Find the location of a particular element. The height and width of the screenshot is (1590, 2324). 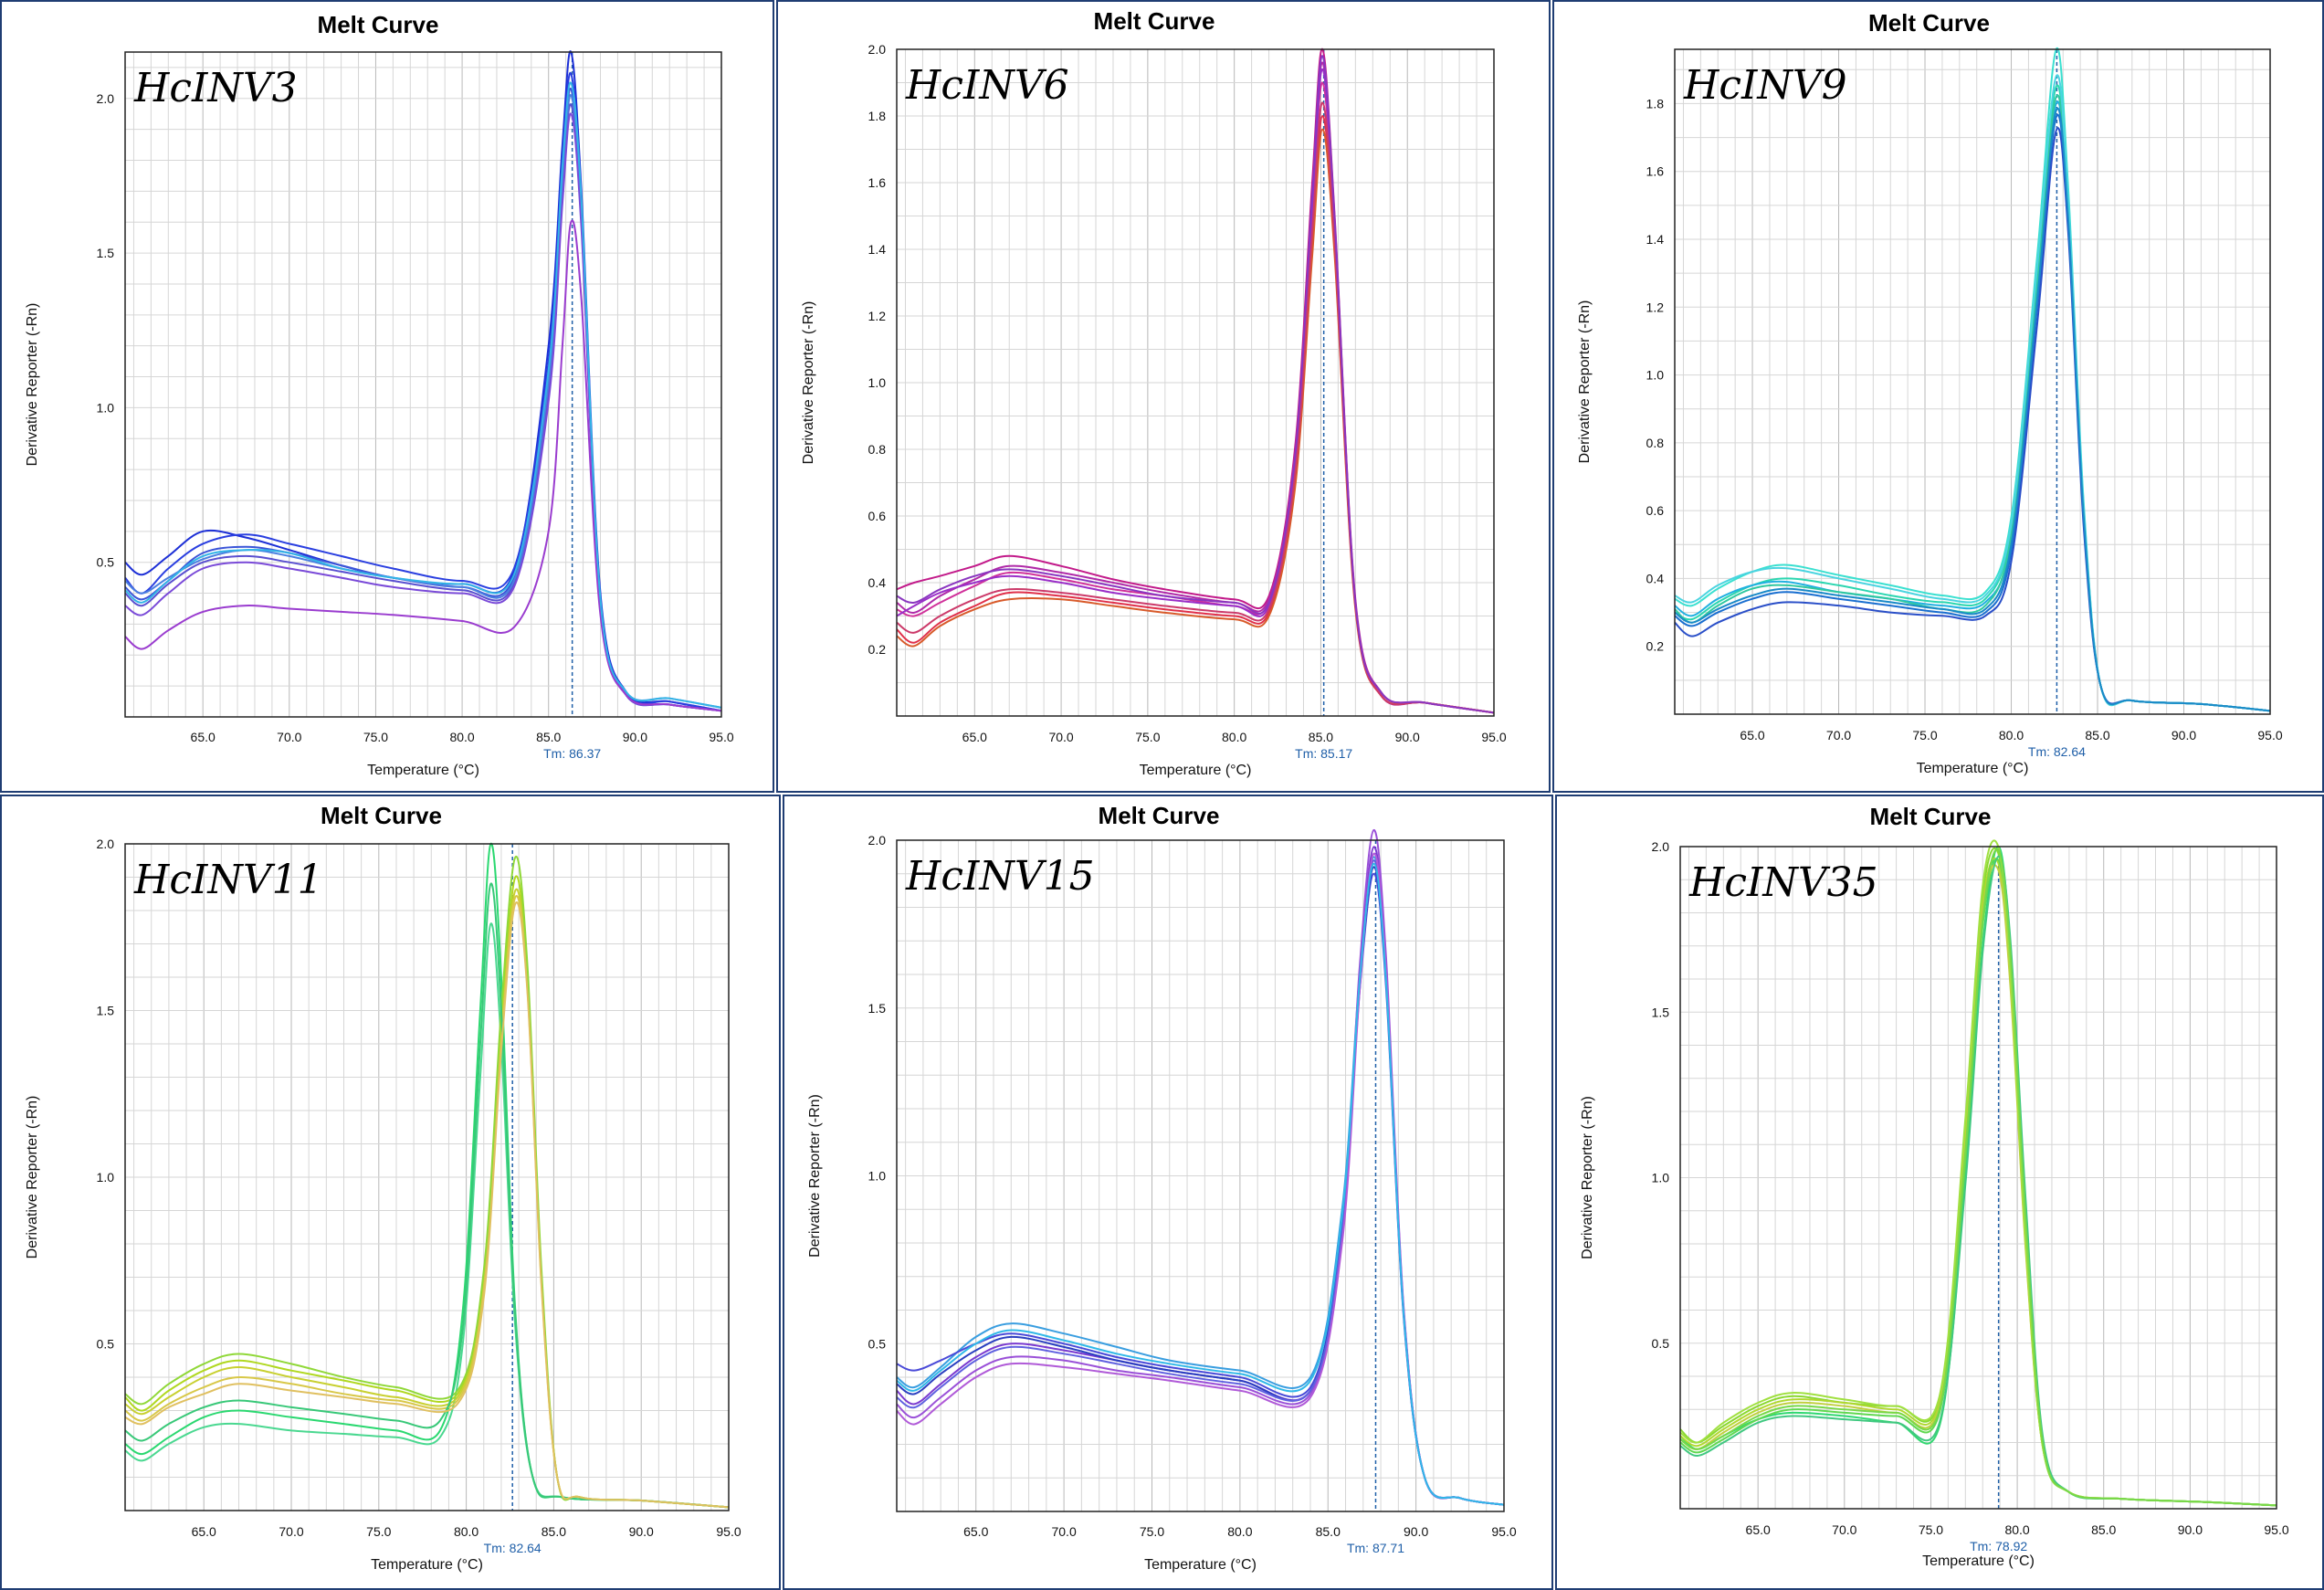

gene-label: HcINV11 is located at coordinates (228, 880).